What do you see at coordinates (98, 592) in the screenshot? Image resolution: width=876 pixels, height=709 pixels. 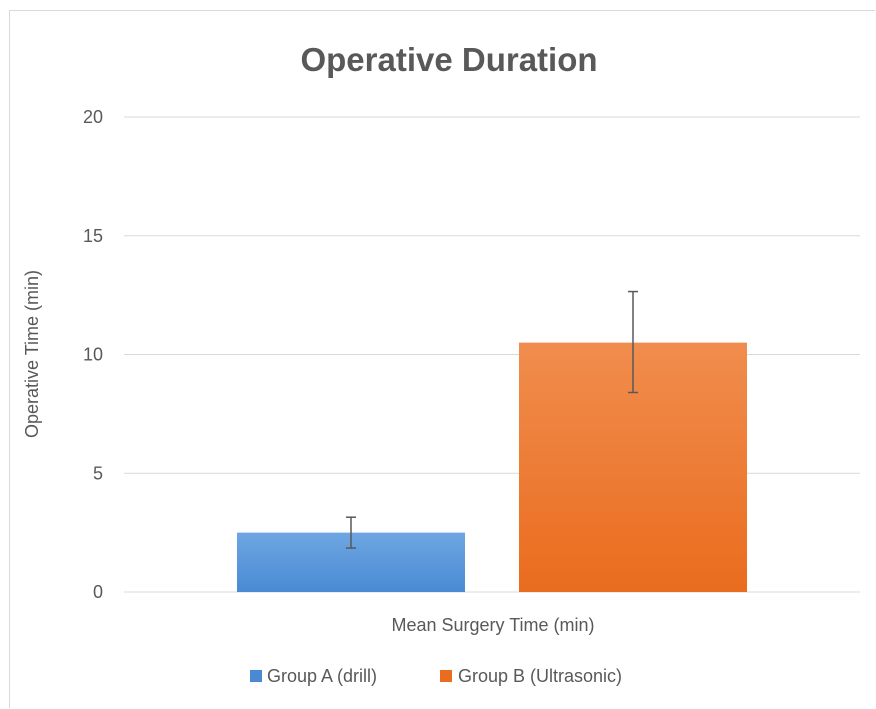 I see `y-tick-label: 0` at bounding box center [98, 592].